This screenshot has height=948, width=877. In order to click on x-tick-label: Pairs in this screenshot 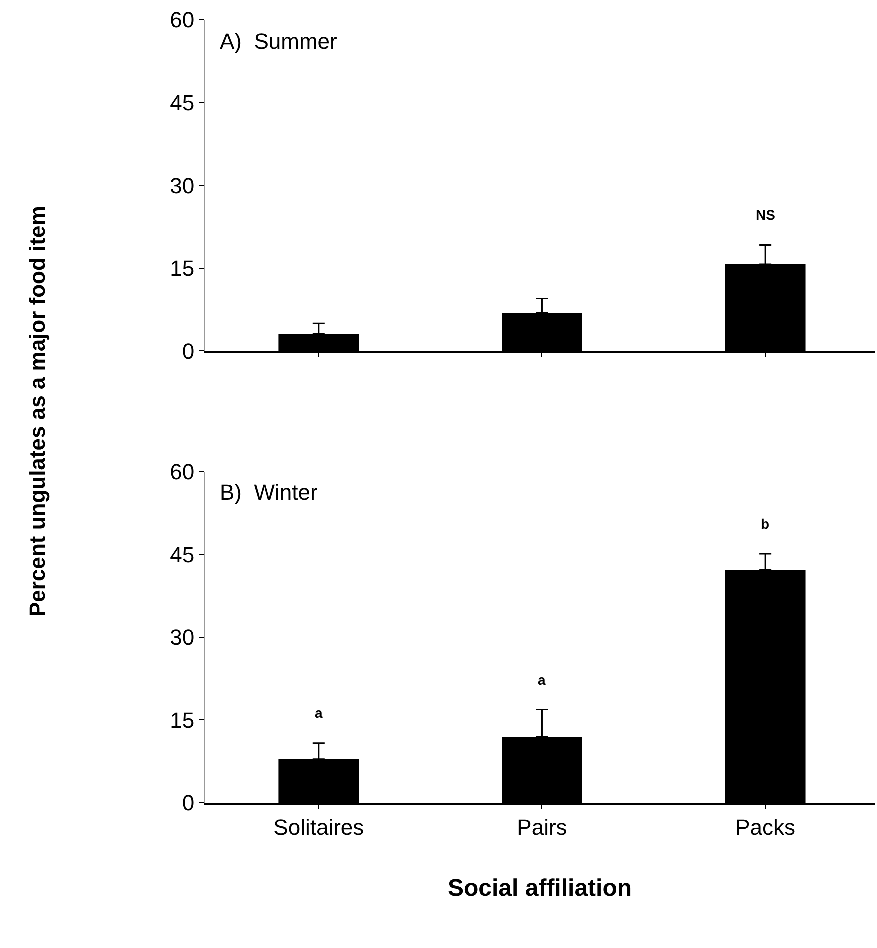, I will do `click(542, 827)`.